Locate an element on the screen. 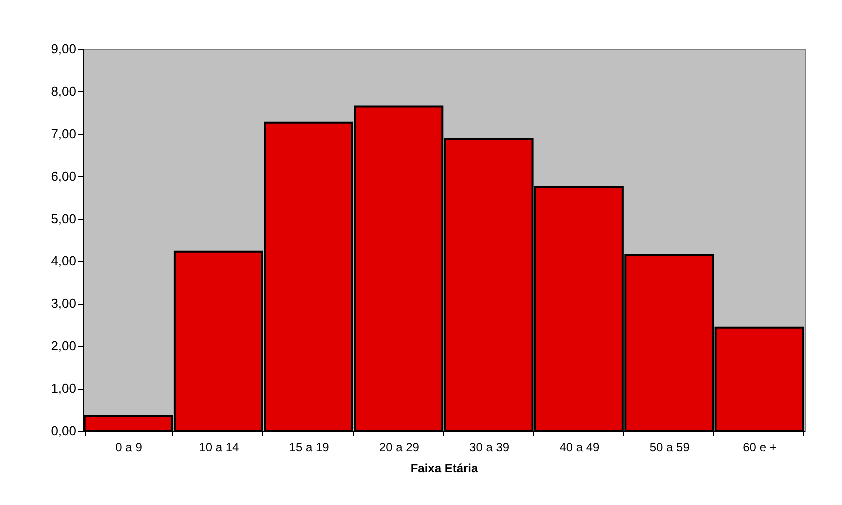 The height and width of the screenshot is (505, 842). y-tick-label: 2,00 is located at coordinates (63, 346).